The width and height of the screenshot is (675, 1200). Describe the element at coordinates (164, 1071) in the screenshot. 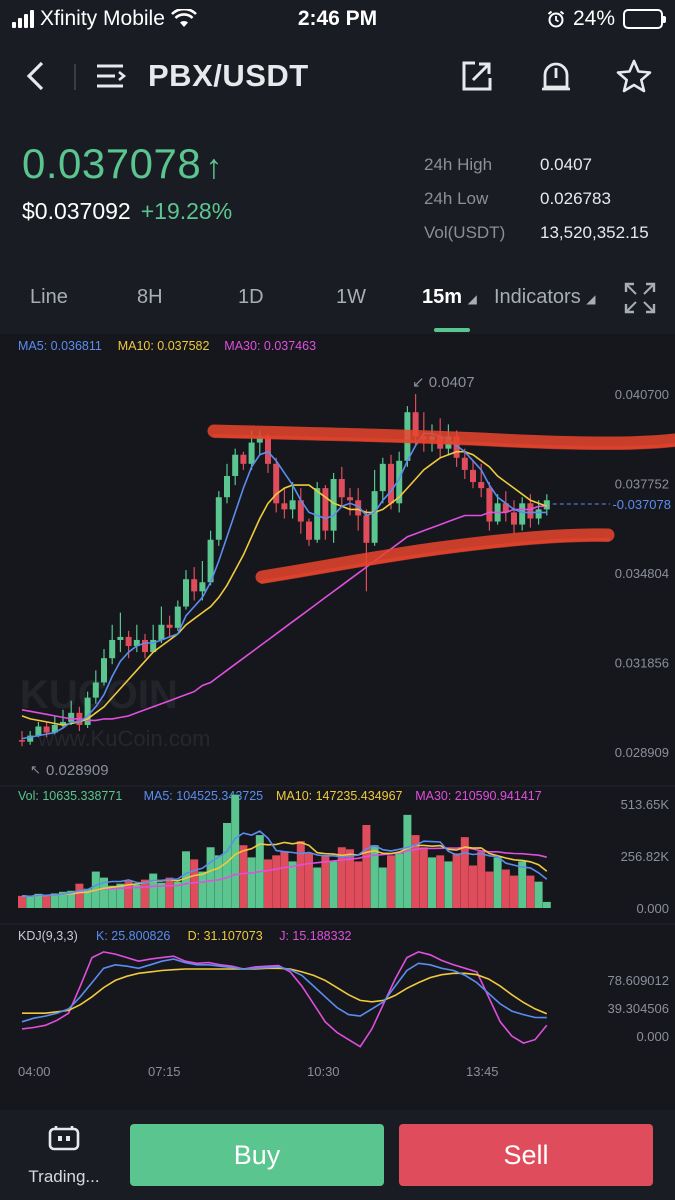

I see `time-axis-label: 07:15` at that location.